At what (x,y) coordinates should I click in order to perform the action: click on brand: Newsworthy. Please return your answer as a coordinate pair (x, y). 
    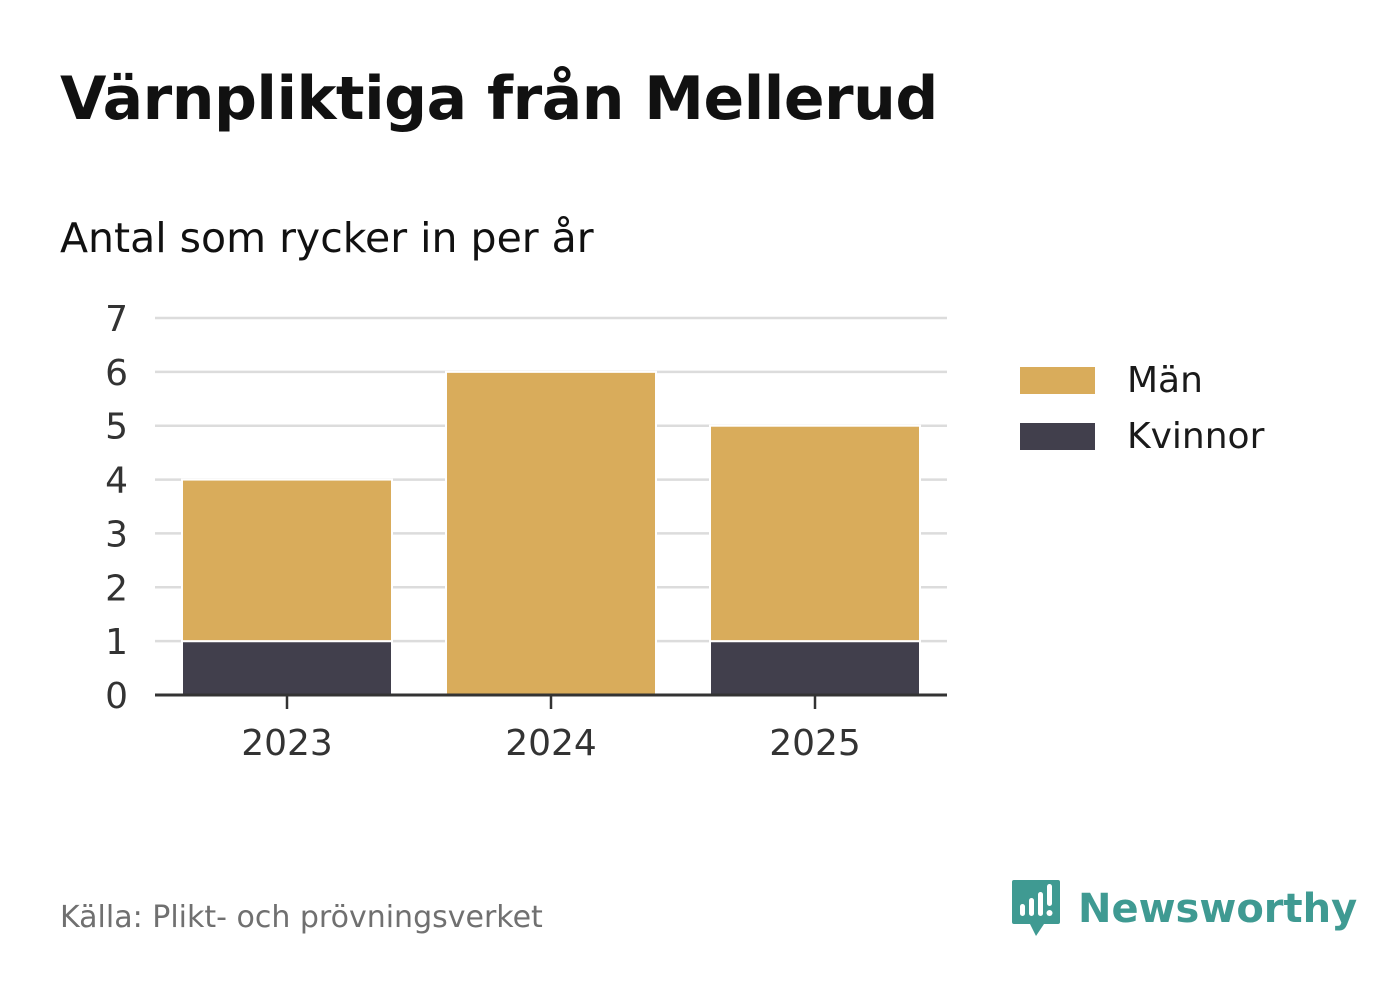
    Looking at the image, I should click on (1183, 909).